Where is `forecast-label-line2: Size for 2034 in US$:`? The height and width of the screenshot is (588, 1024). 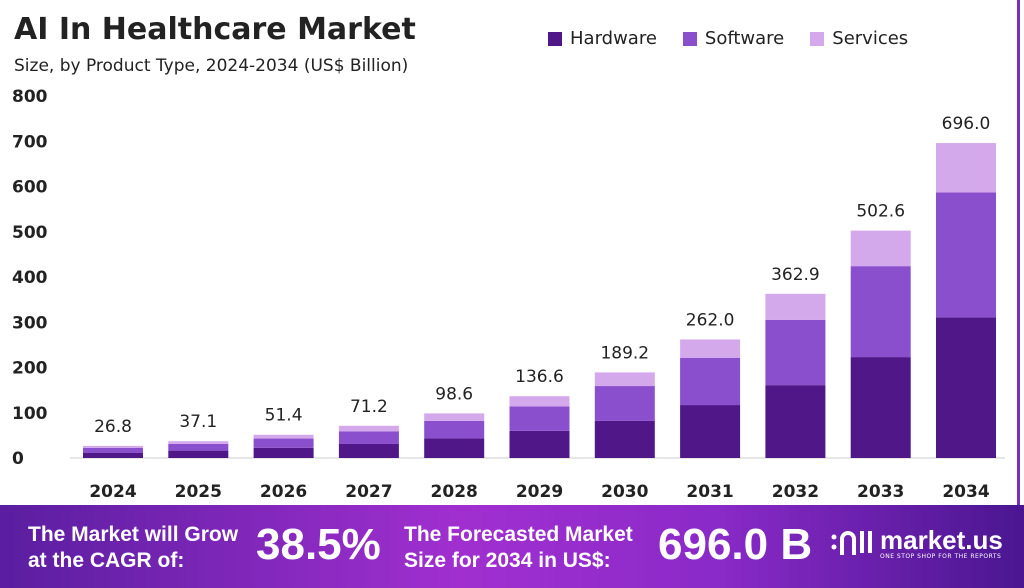 forecast-label-line2: Size for 2034 in US$: is located at coordinates (507, 560).